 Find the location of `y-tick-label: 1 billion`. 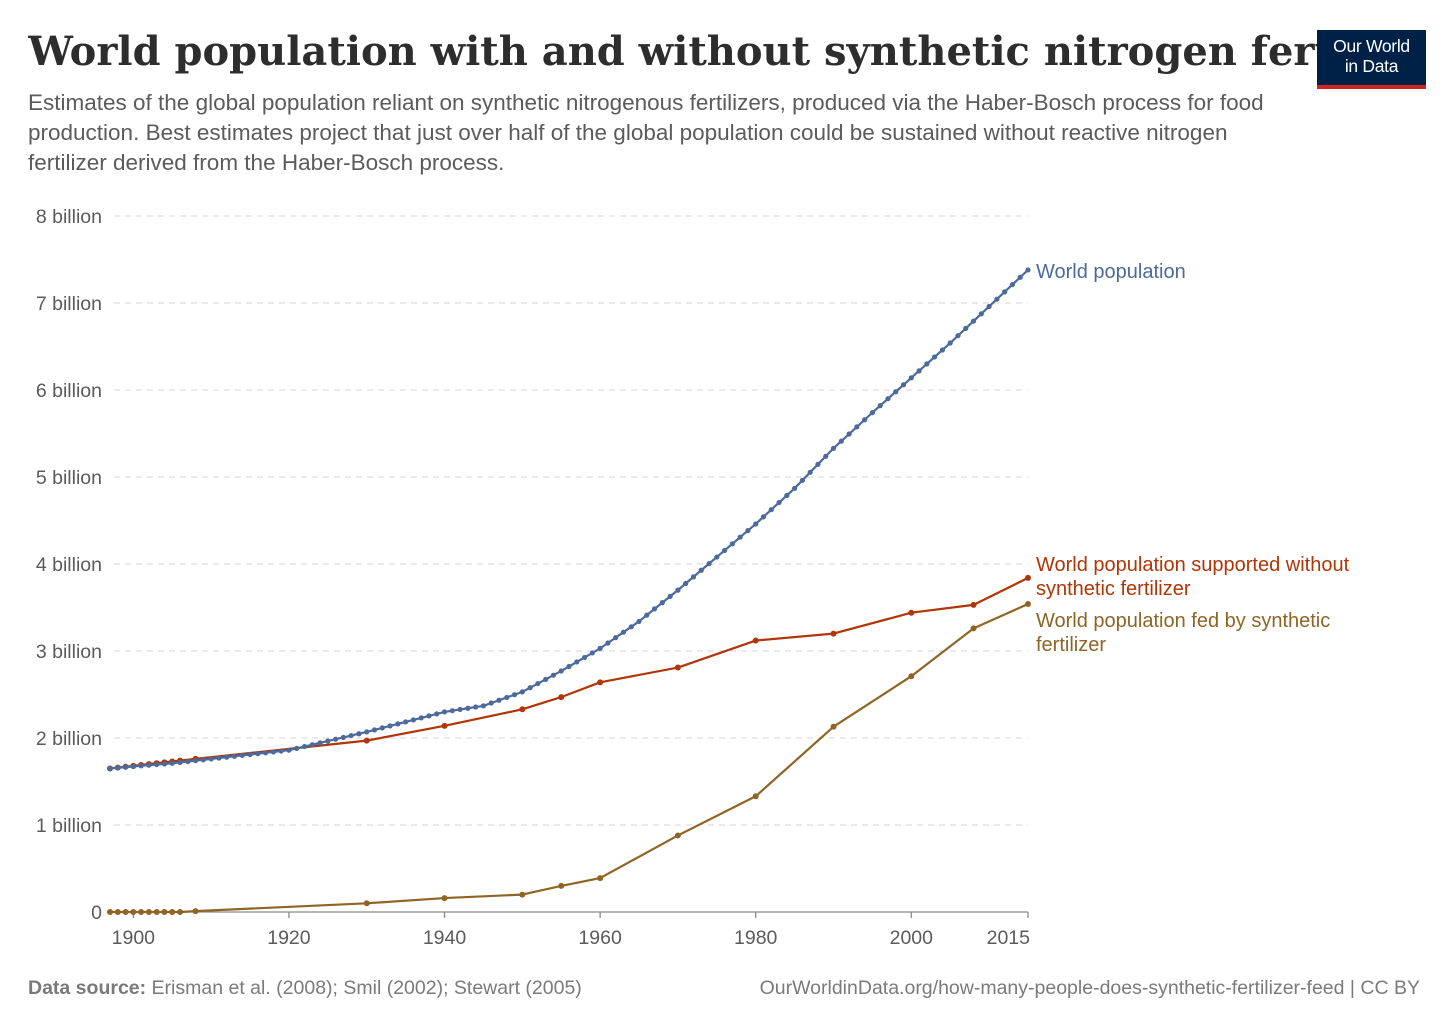

y-tick-label: 1 billion is located at coordinates (69, 826).